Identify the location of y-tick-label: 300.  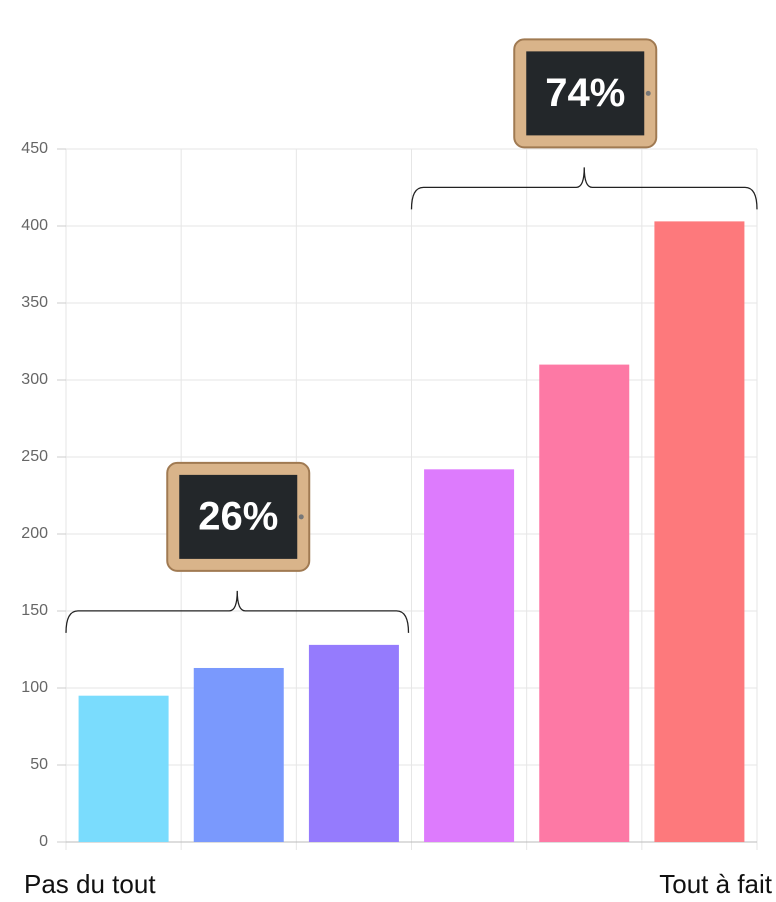
(34, 379).